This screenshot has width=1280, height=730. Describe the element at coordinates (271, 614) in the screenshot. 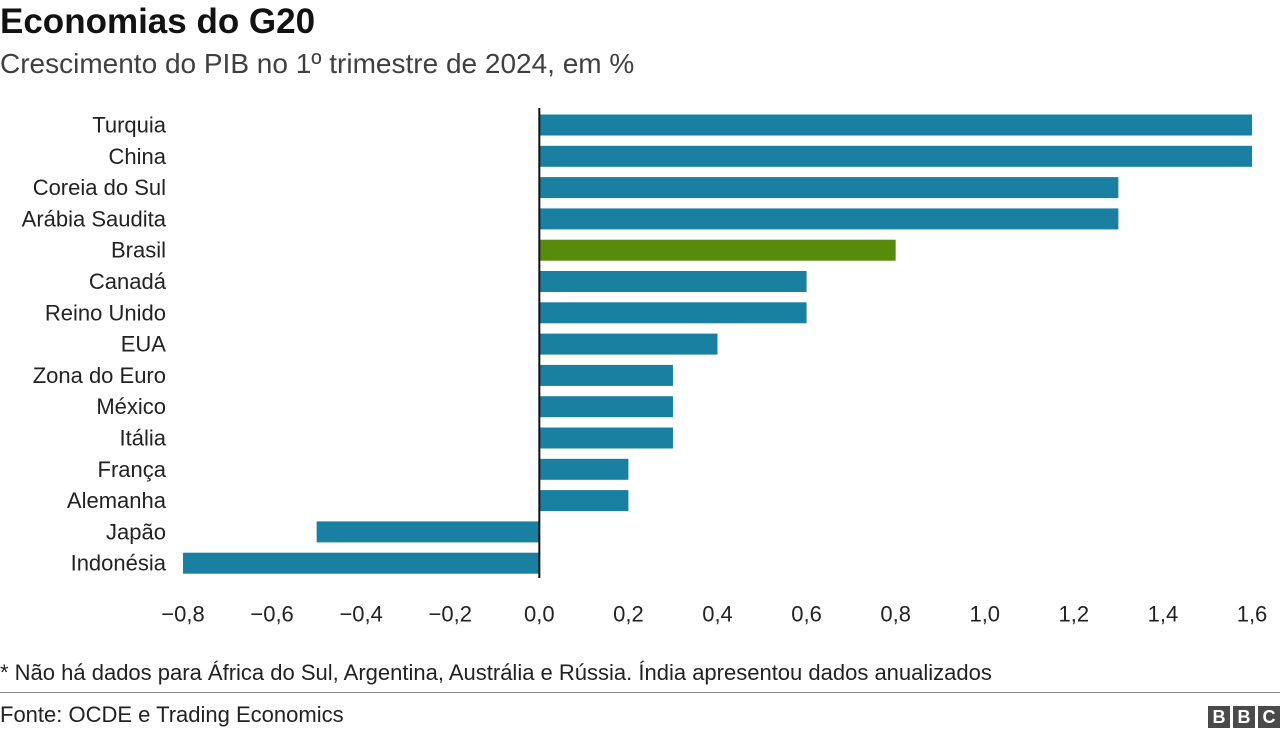

I see `x-tick-label: −0,6` at that location.